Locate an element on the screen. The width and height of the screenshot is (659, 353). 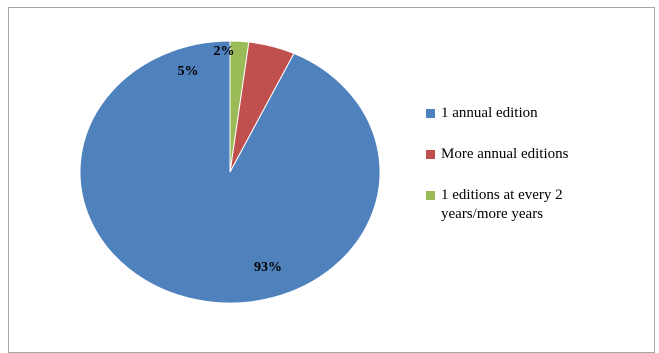
legend-item-every-2-years: 1 editions at every 2 years/more years is located at coordinates (536, 205).